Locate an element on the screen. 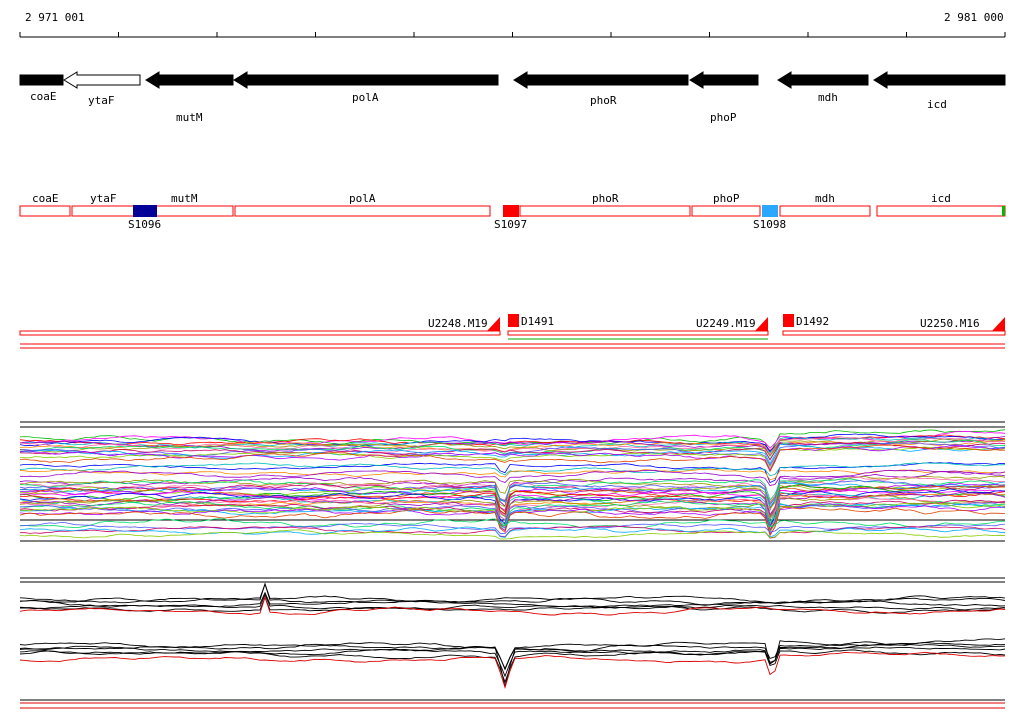 This screenshot has width=1024, height=714. gene-label-polA: polA is located at coordinates (365, 97).